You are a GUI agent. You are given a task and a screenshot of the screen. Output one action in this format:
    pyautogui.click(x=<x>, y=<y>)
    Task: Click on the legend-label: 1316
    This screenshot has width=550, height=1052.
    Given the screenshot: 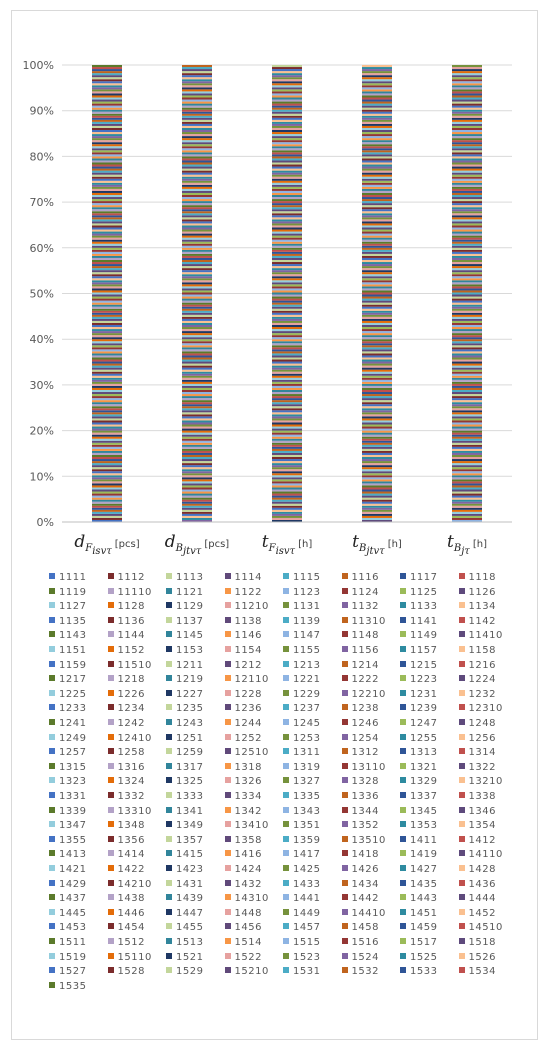 What is the action you would take?
    pyautogui.click(x=131, y=767)
    